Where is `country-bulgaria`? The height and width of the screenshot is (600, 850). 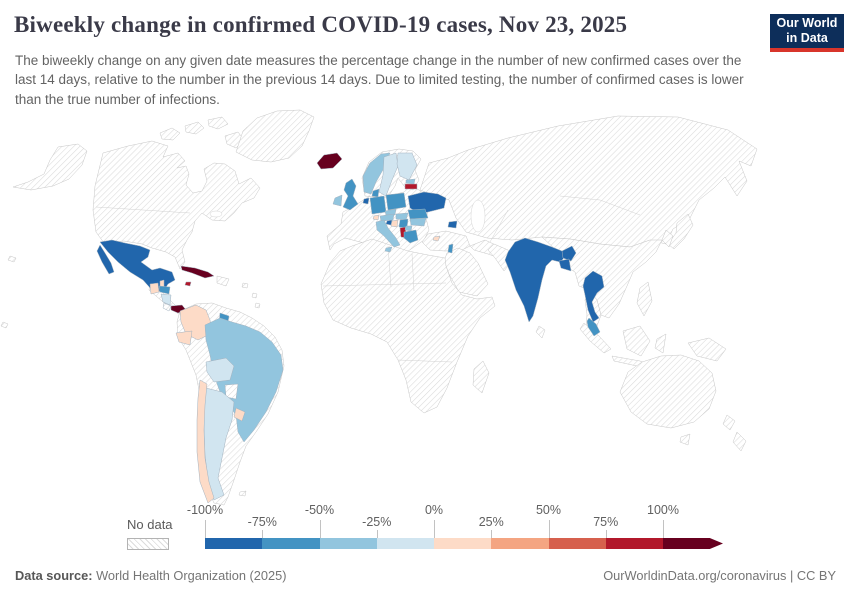
country-bulgaria is located at coordinates (418, 222).